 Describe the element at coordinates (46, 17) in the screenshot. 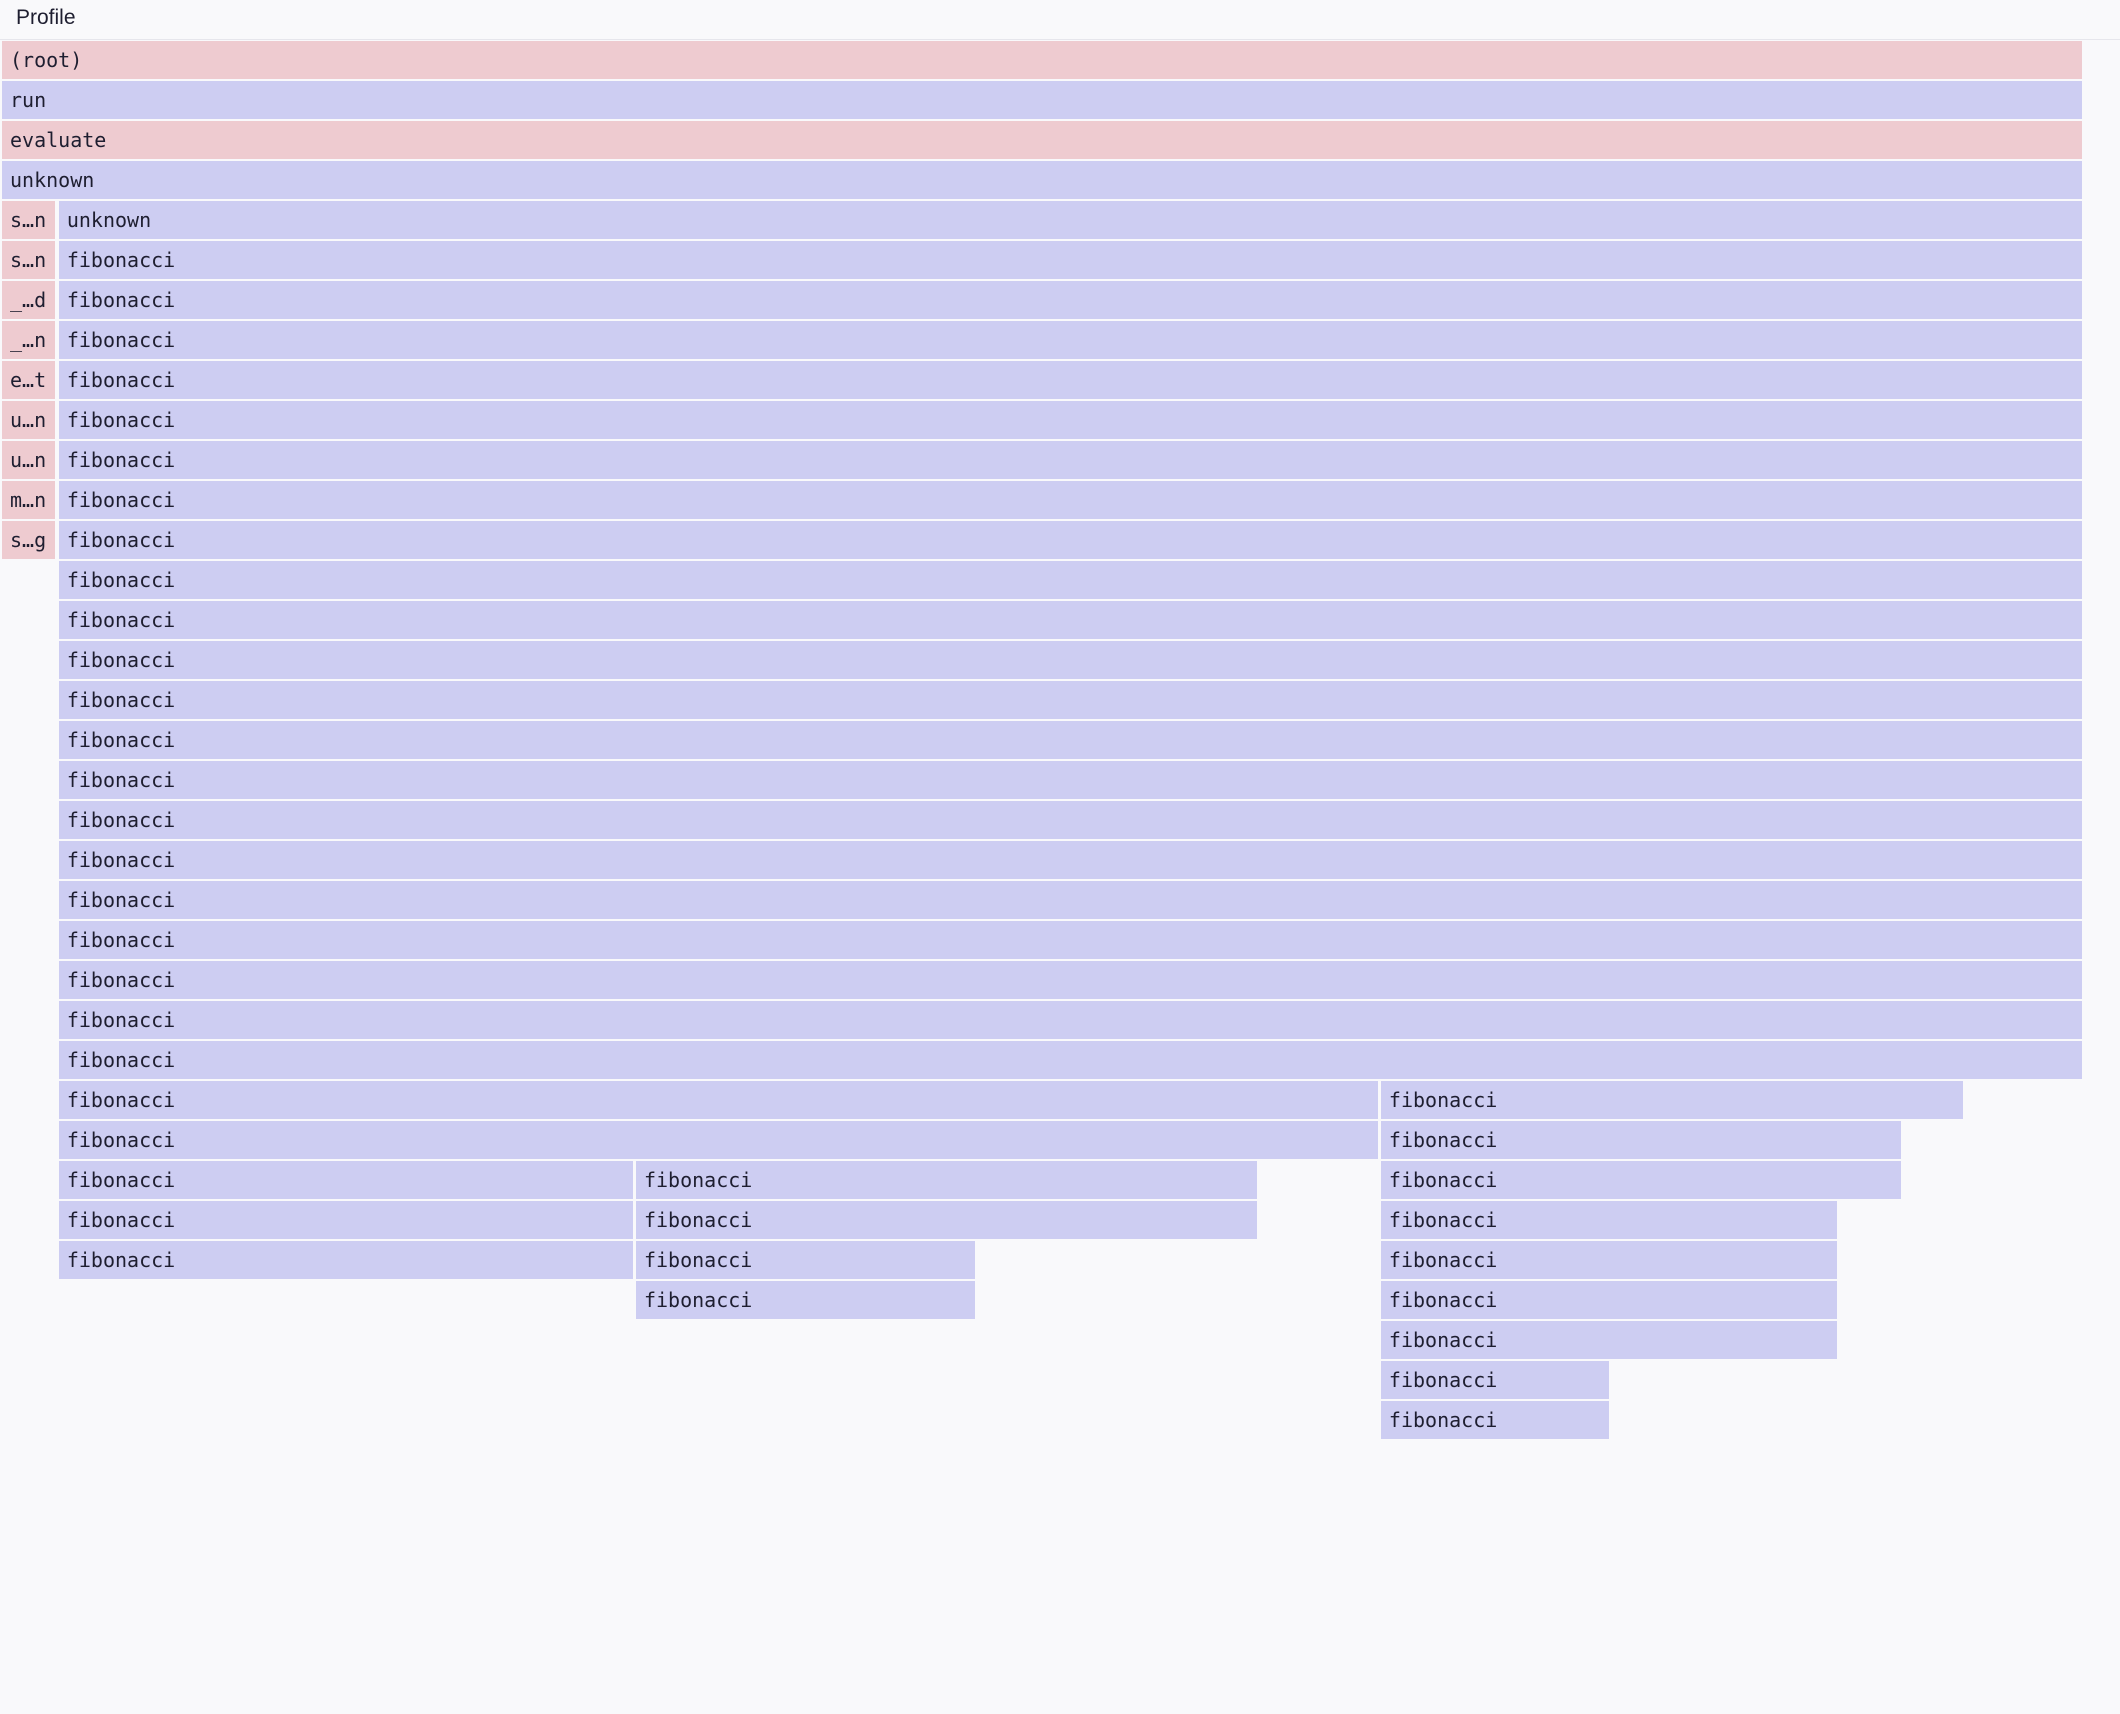

I see `page-title: Profile` at that location.